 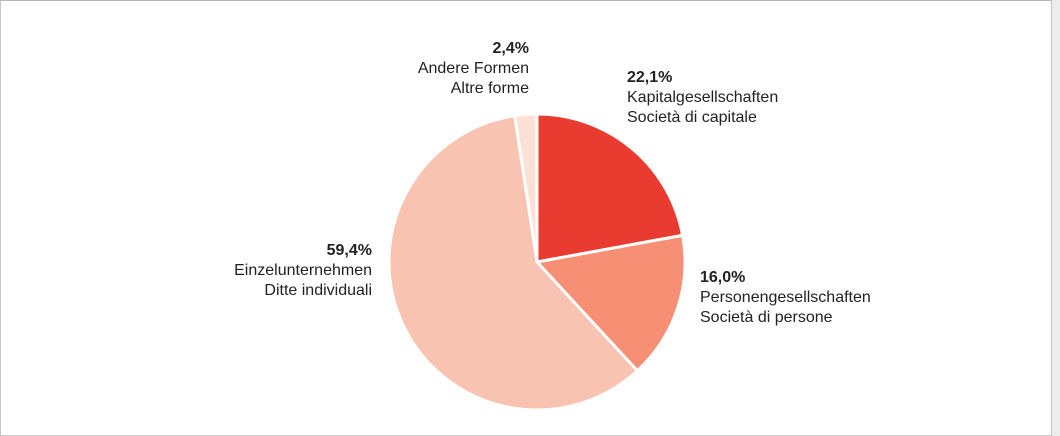 I want to click on pct-personengesellschaften: 16,0%, so click(x=723, y=277).